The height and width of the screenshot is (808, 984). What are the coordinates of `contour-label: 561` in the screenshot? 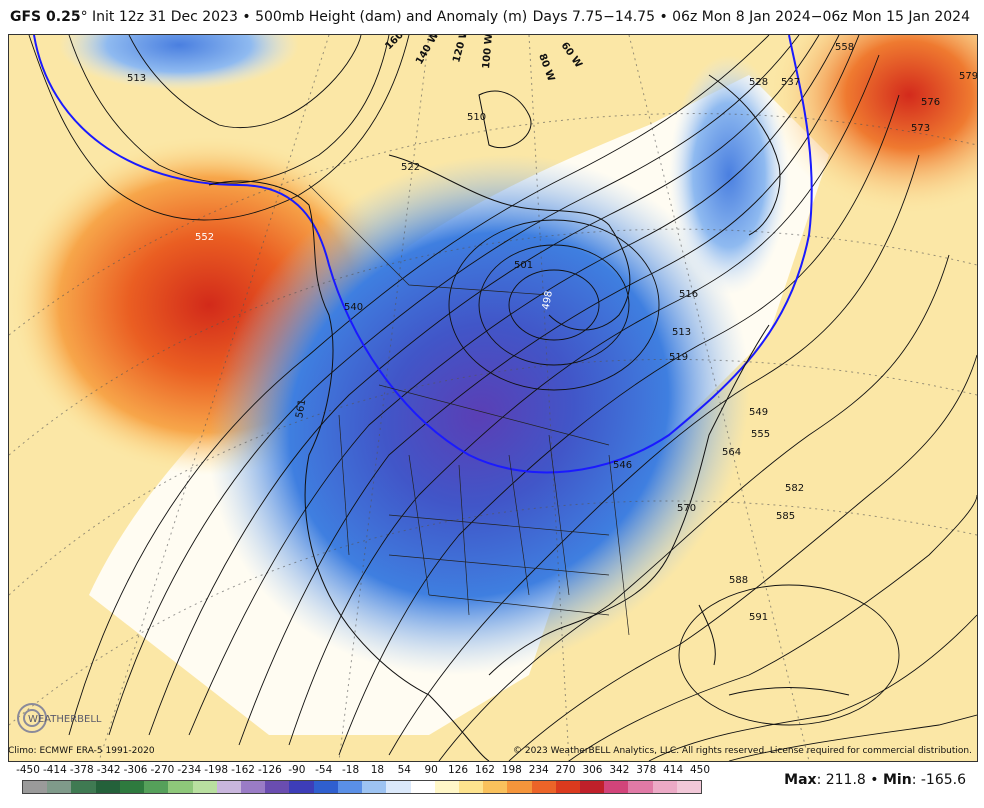 It's located at (301, 408).